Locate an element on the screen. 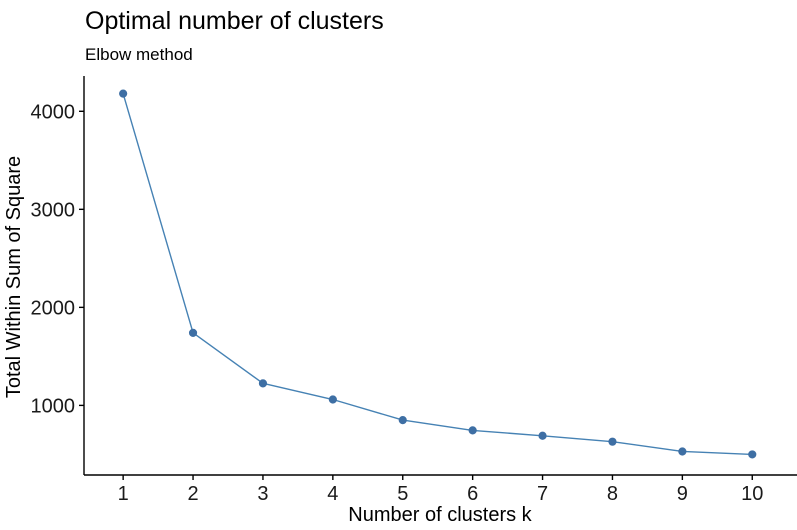 Image resolution: width=797 pixels, height=530 pixels. x-tick-label: 7 is located at coordinates (542, 494).